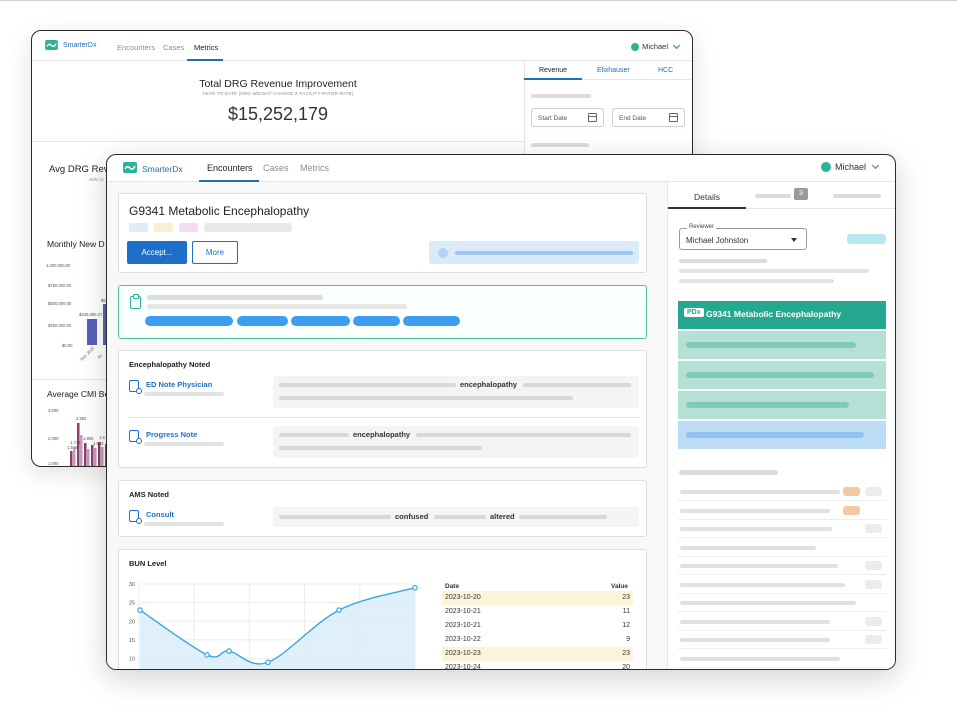 The height and width of the screenshot is (716, 957). What do you see at coordinates (825, 167) in the screenshot?
I see `user-icon` at bounding box center [825, 167].